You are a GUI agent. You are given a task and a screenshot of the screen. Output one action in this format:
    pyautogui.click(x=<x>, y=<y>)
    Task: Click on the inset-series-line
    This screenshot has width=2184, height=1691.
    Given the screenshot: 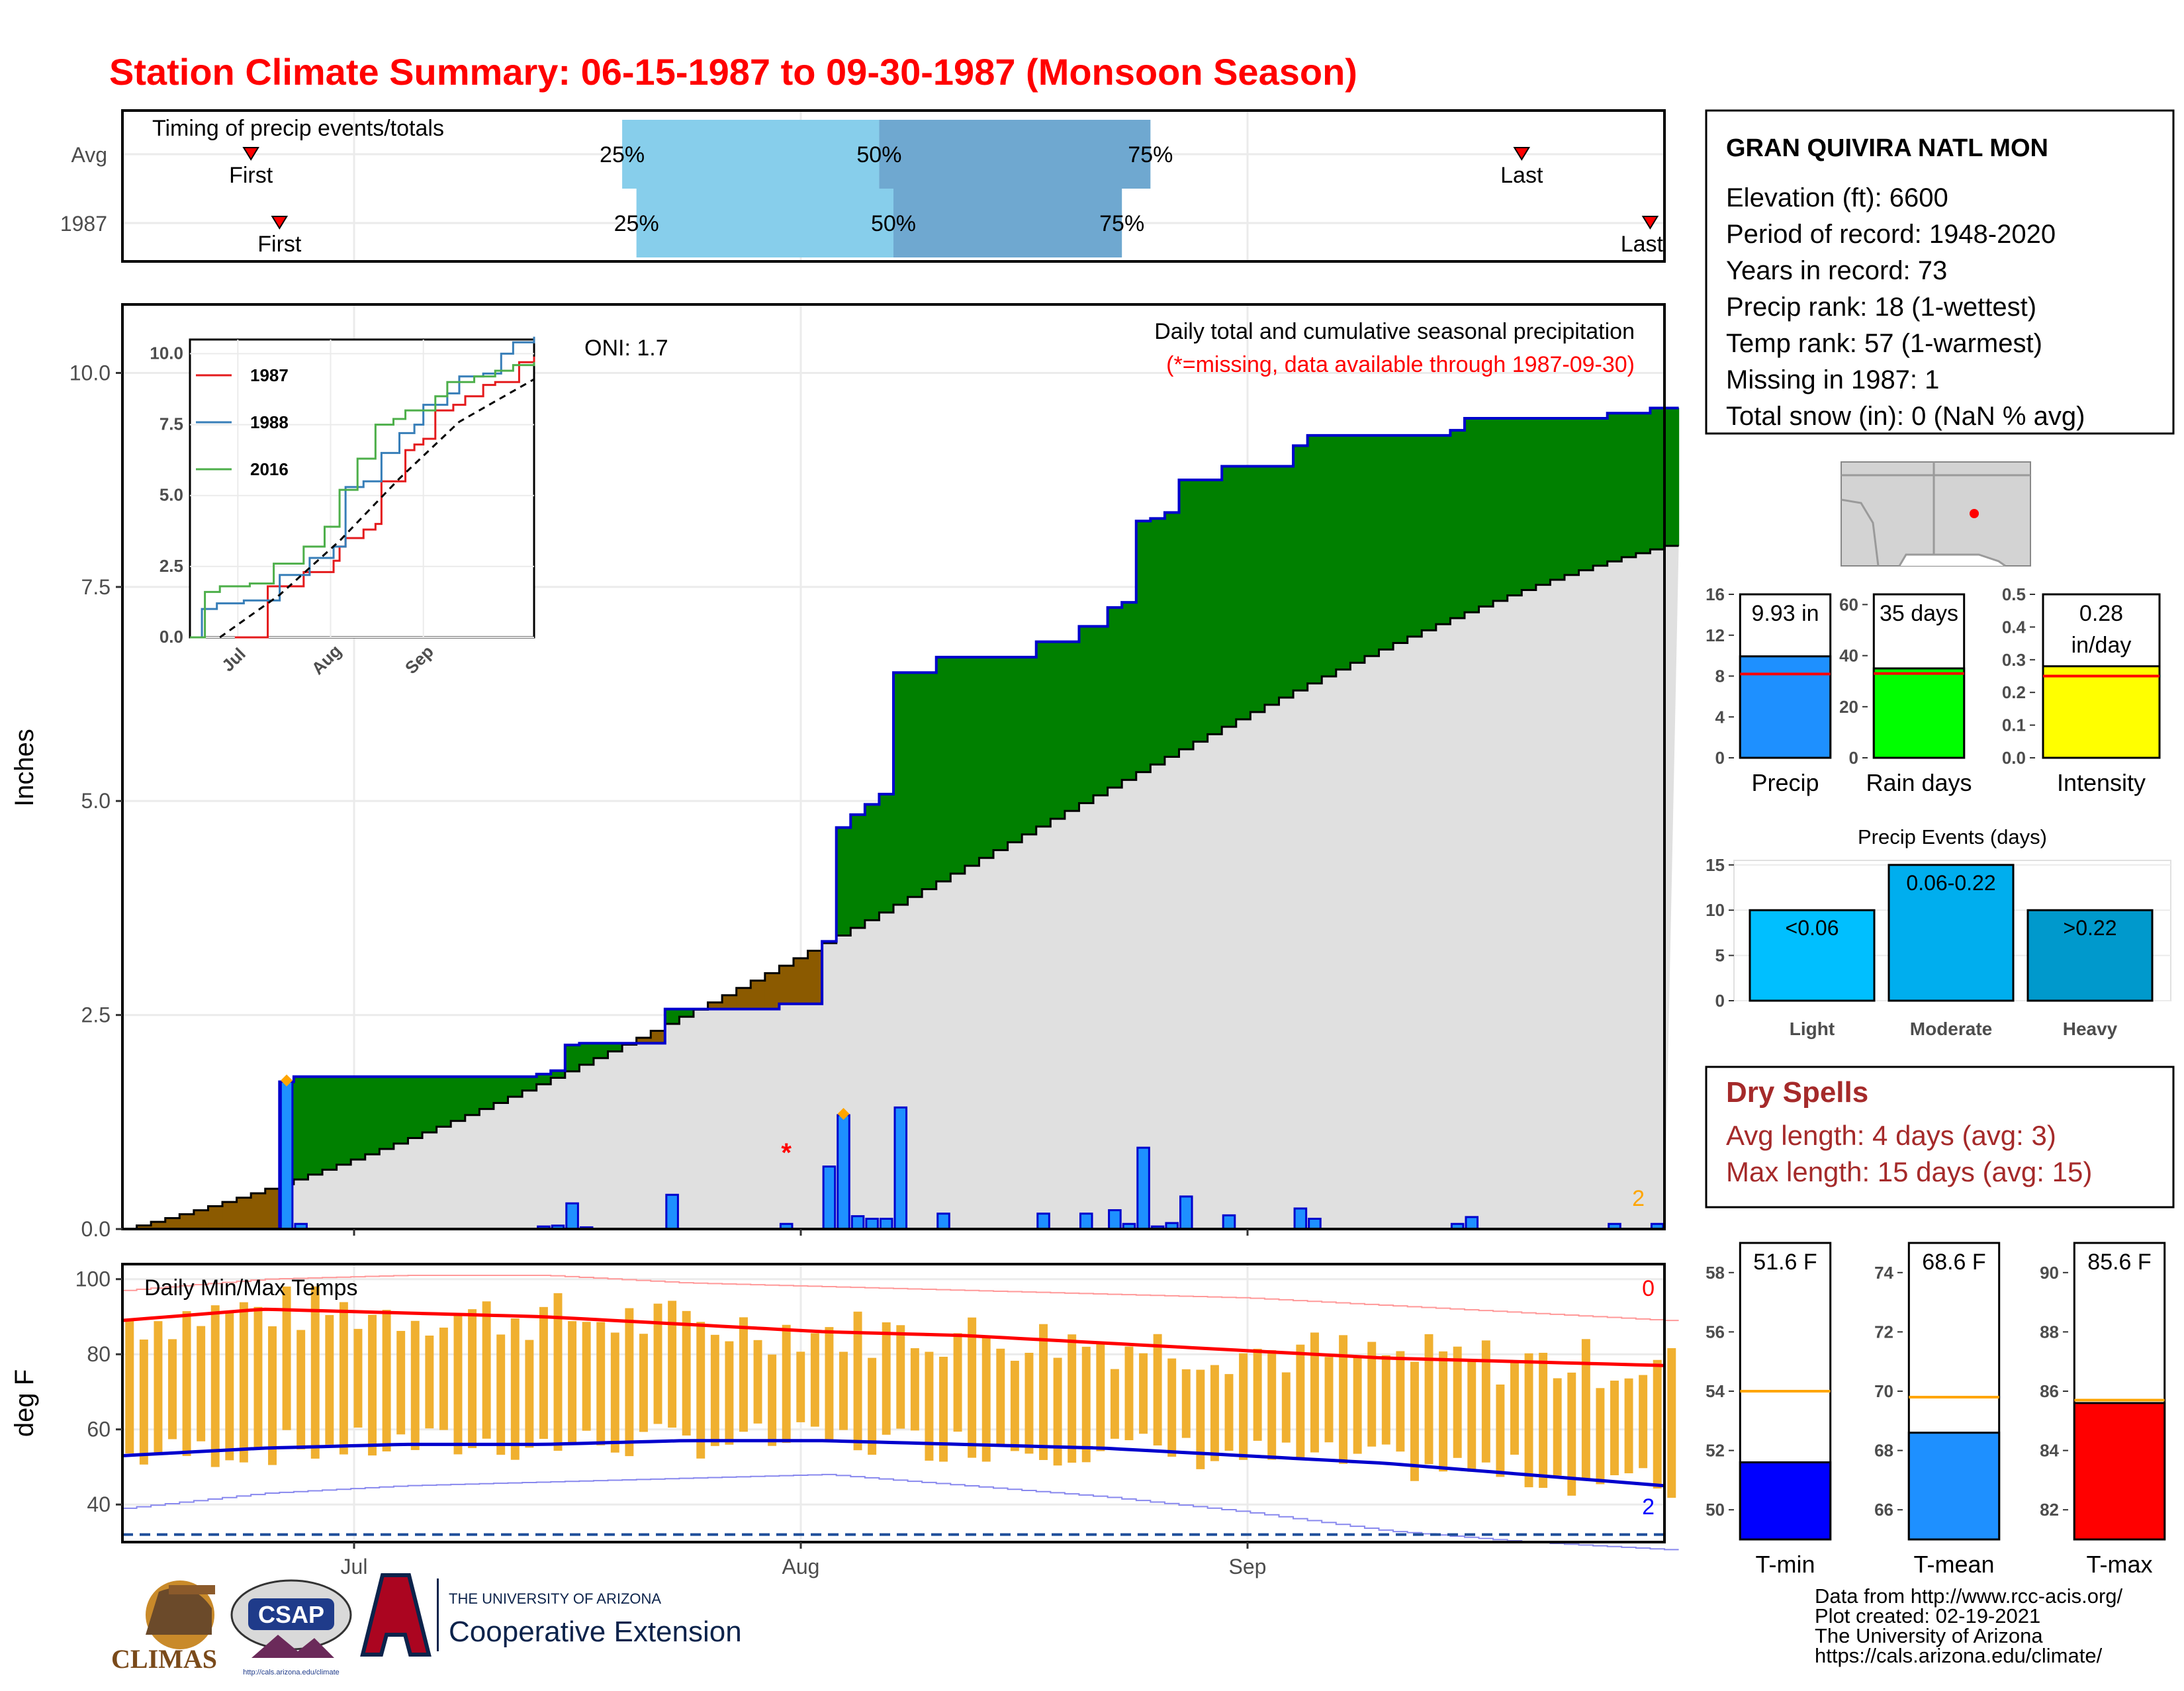 What is the action you would take?
    pyautogui.click(x=363, y=487)
    